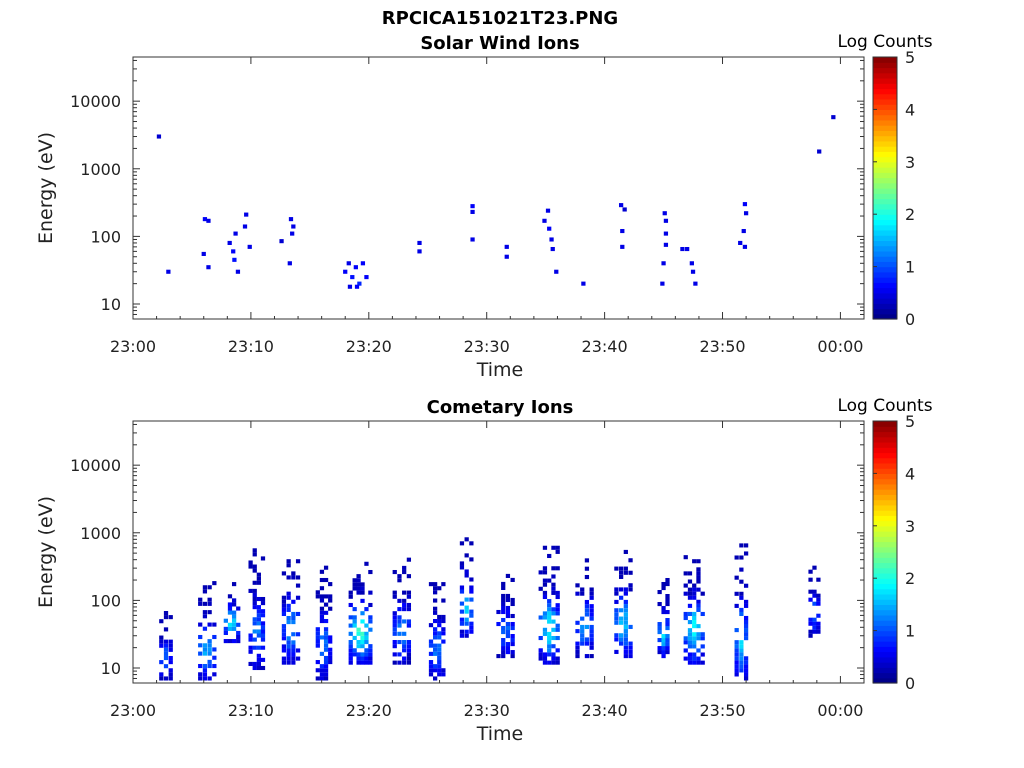 The width and height of the screenshot is (1024, 768). What do you see at coordinates (111, 668) in the screenshot?
I see `y-tick-label: 10` at bounding box center [111, 668].